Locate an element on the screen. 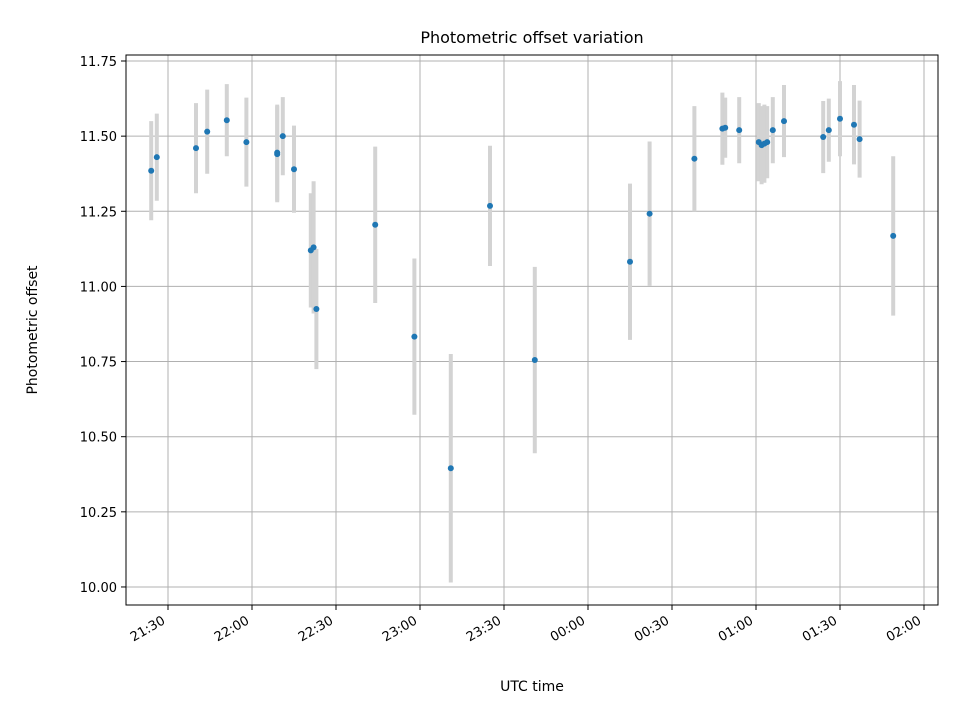 This screenshot has height=720, width=960. y-tick-label: 10.00 is located at coordinates (98, 588).